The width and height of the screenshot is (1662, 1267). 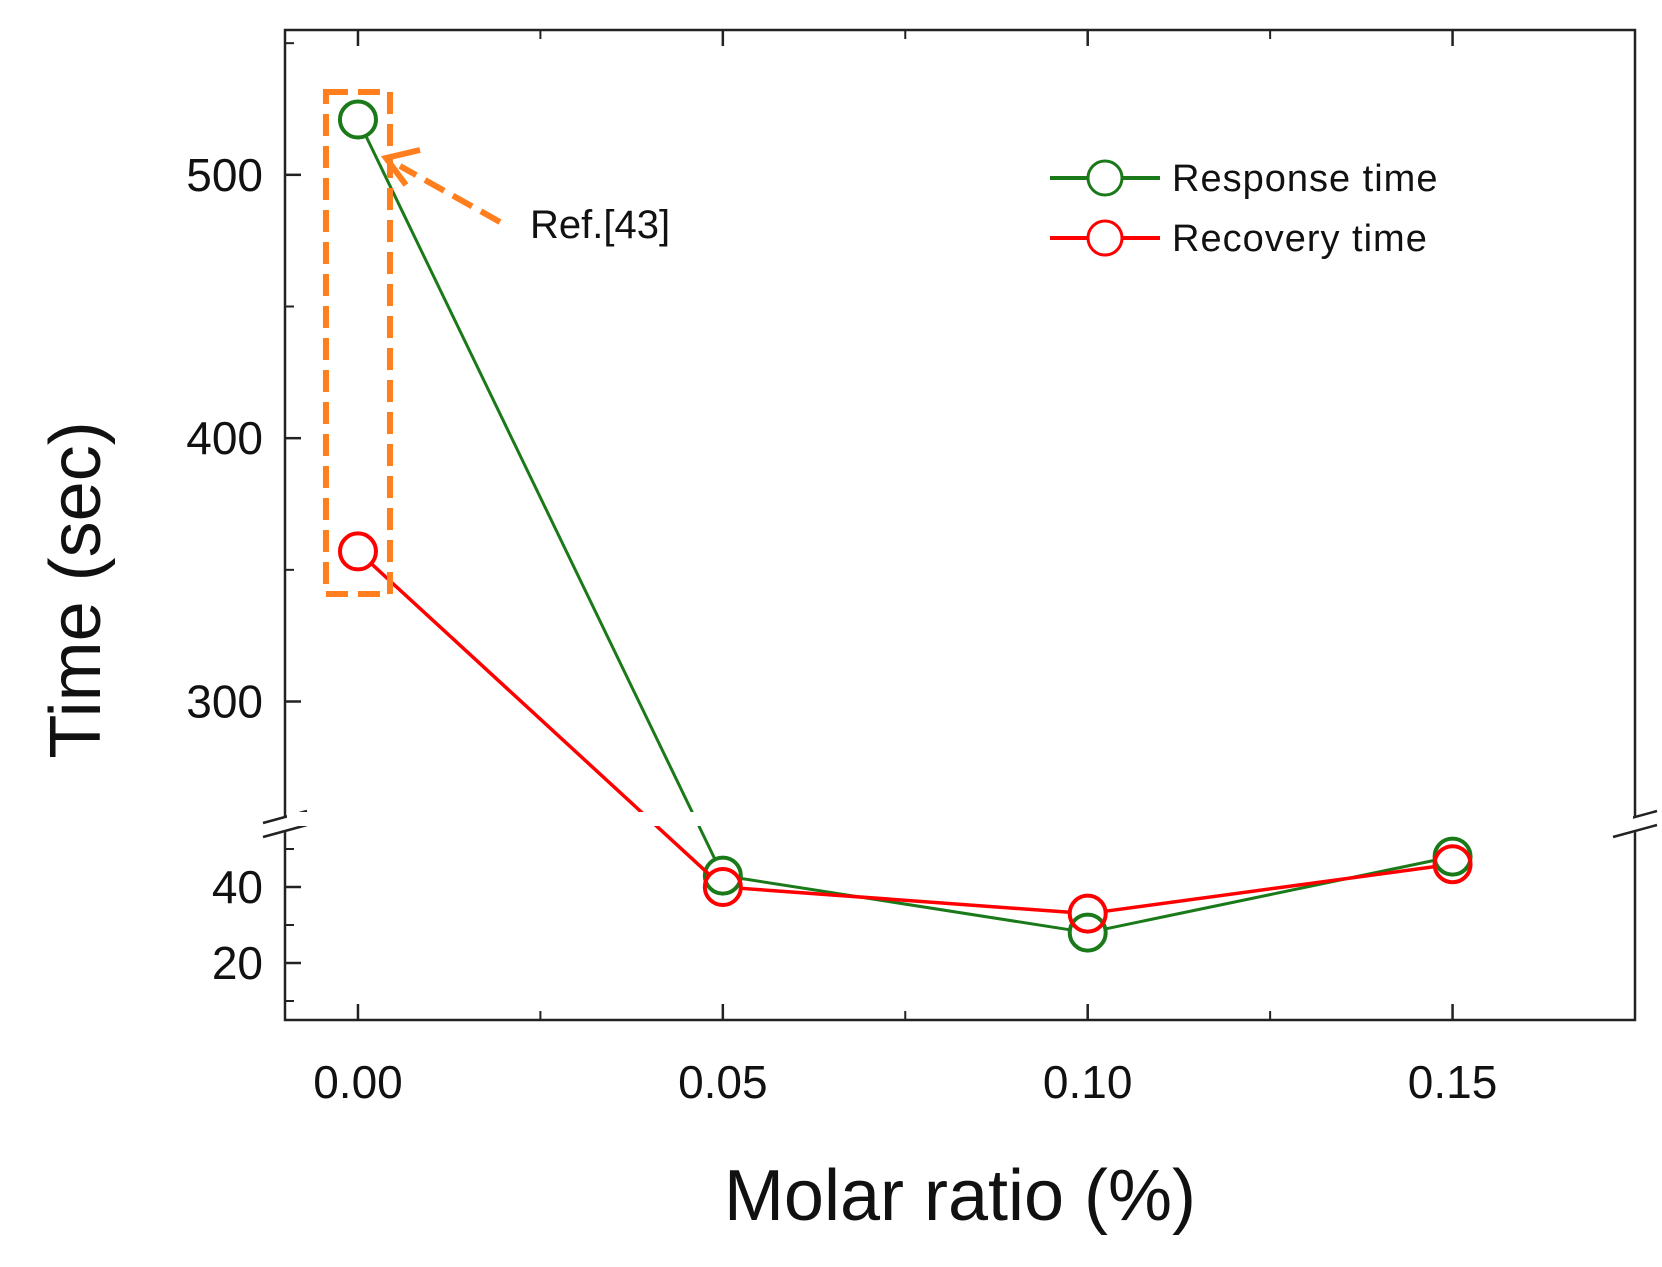 What do you see at coordinates (224, 702) in the screenshot?
I see `y-tick-label: 300` at bounding box center [224, 702].